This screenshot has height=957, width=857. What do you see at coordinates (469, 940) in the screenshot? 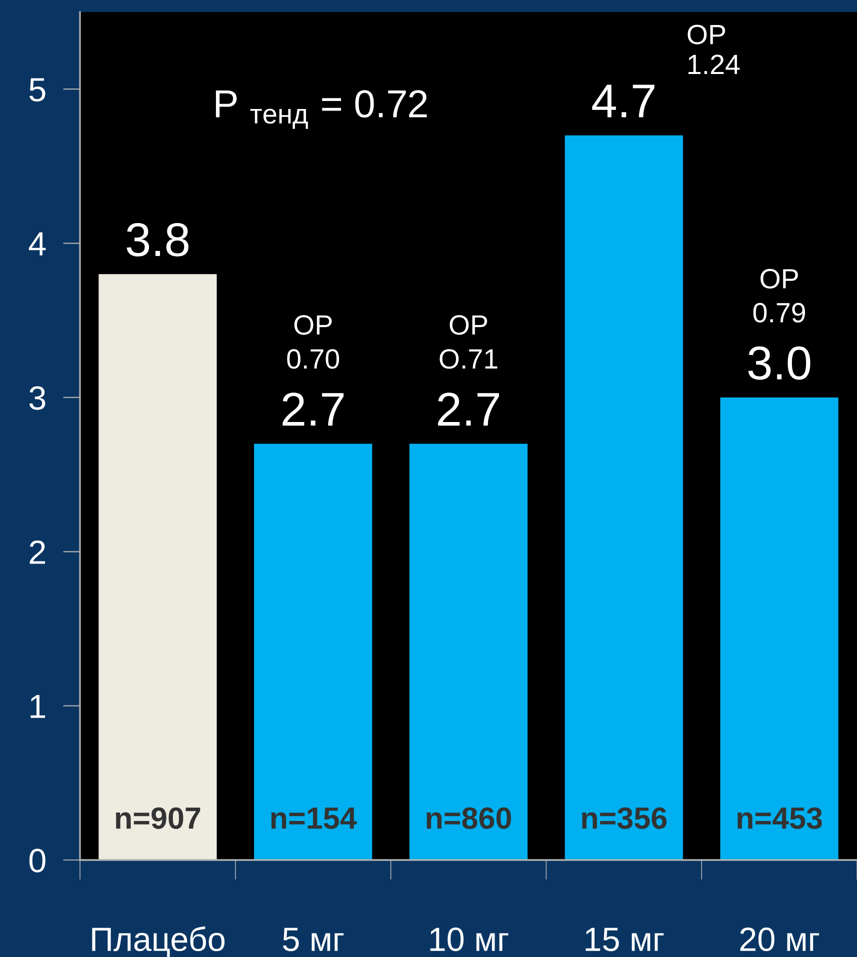
I see `x-tick-label: 10 мг` at bounding box center [469, 940].